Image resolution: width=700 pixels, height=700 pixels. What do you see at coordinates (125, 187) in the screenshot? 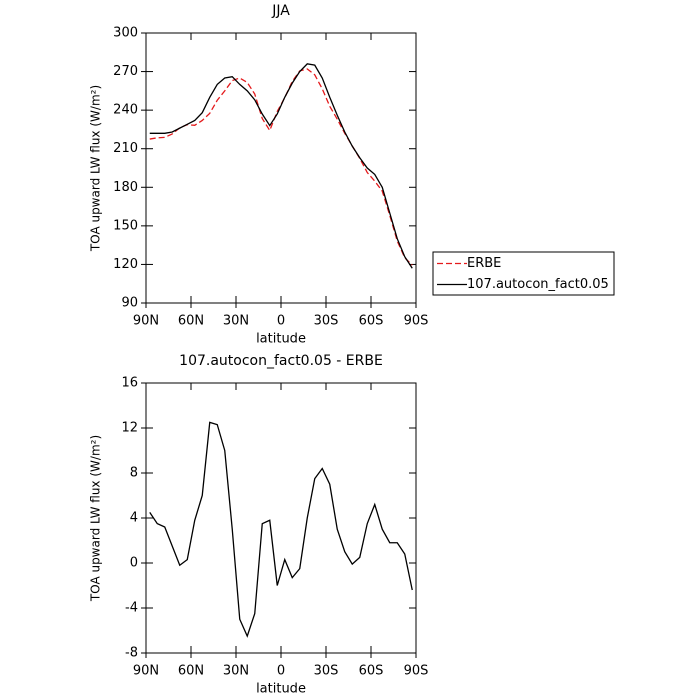
I see `y-tick-label: 180` at bounding box center [125, 187].